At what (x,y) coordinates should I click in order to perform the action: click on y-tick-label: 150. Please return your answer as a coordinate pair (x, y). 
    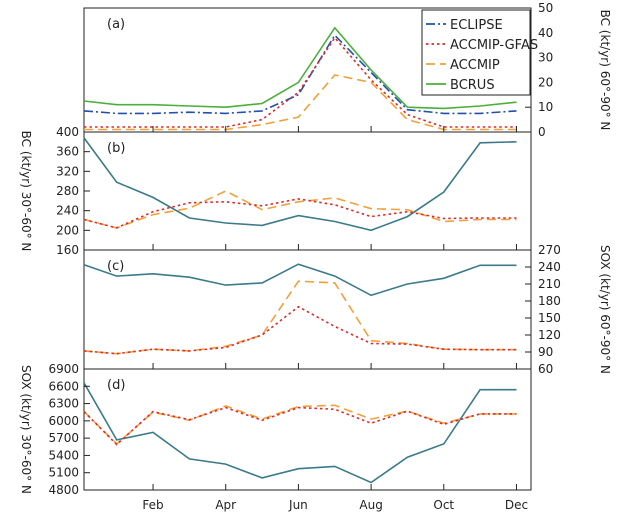
    Looking at the image, I should click on (549, 318).